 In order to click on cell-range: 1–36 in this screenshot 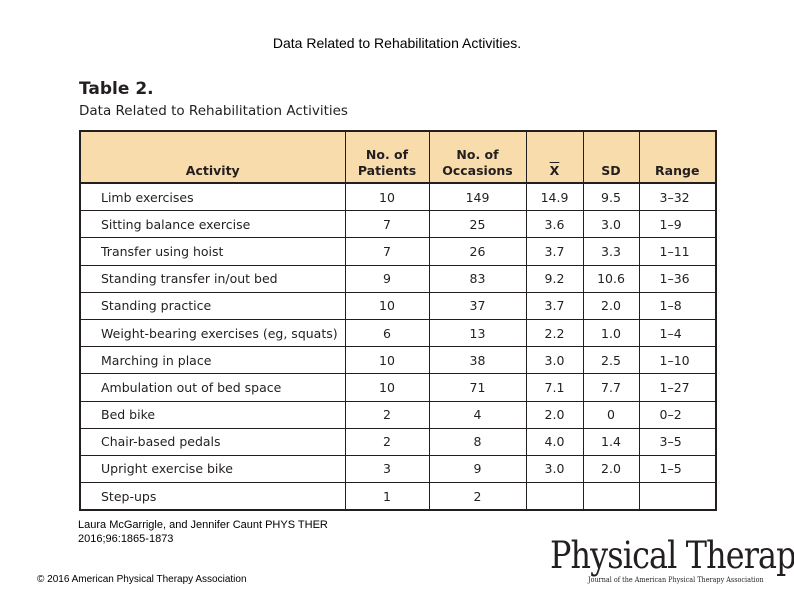, I will do `click(677, 278)`.